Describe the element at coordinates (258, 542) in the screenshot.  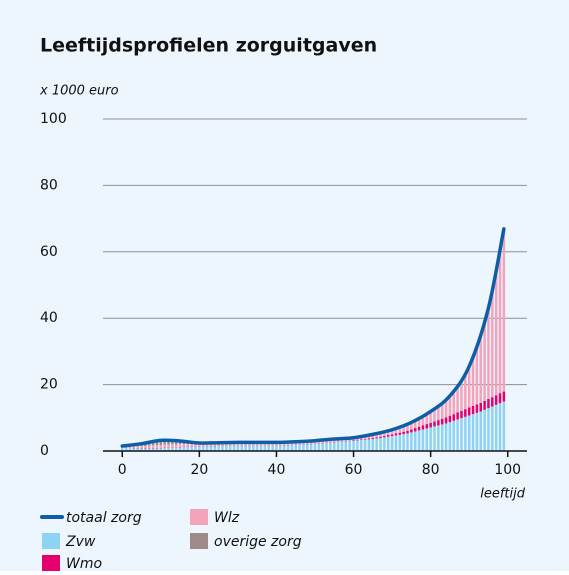
I see `legend-label: overige zorg` at that location.